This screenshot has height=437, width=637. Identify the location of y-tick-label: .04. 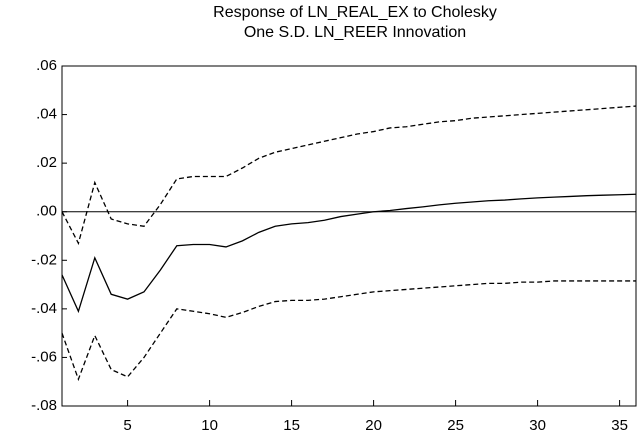
(46, 114).